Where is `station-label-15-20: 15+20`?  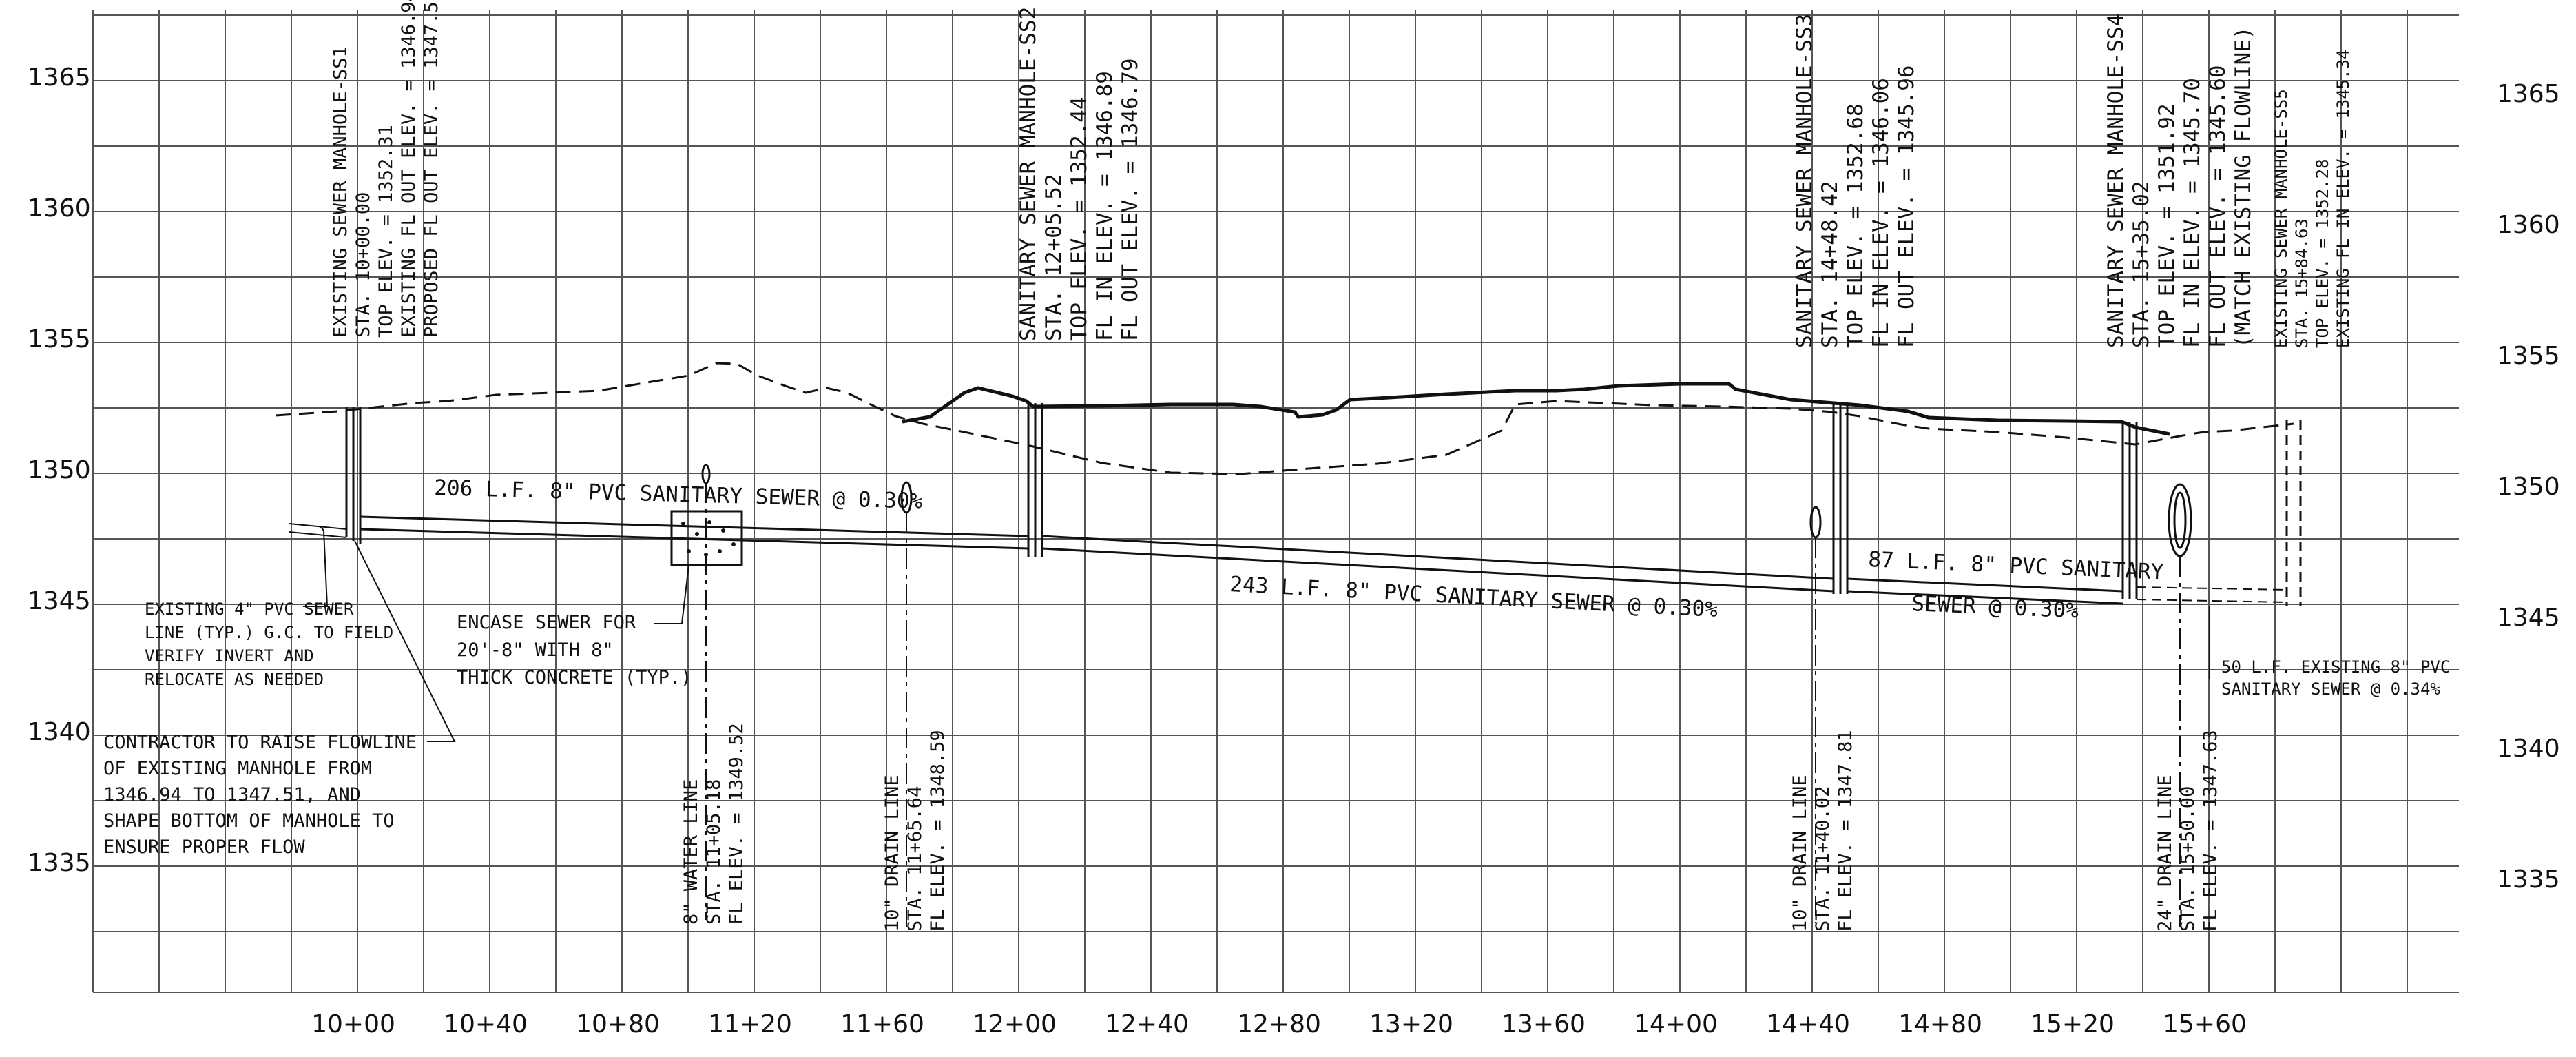 station-label-15-20: 15+20 is located at coordinates (2072, 1024).